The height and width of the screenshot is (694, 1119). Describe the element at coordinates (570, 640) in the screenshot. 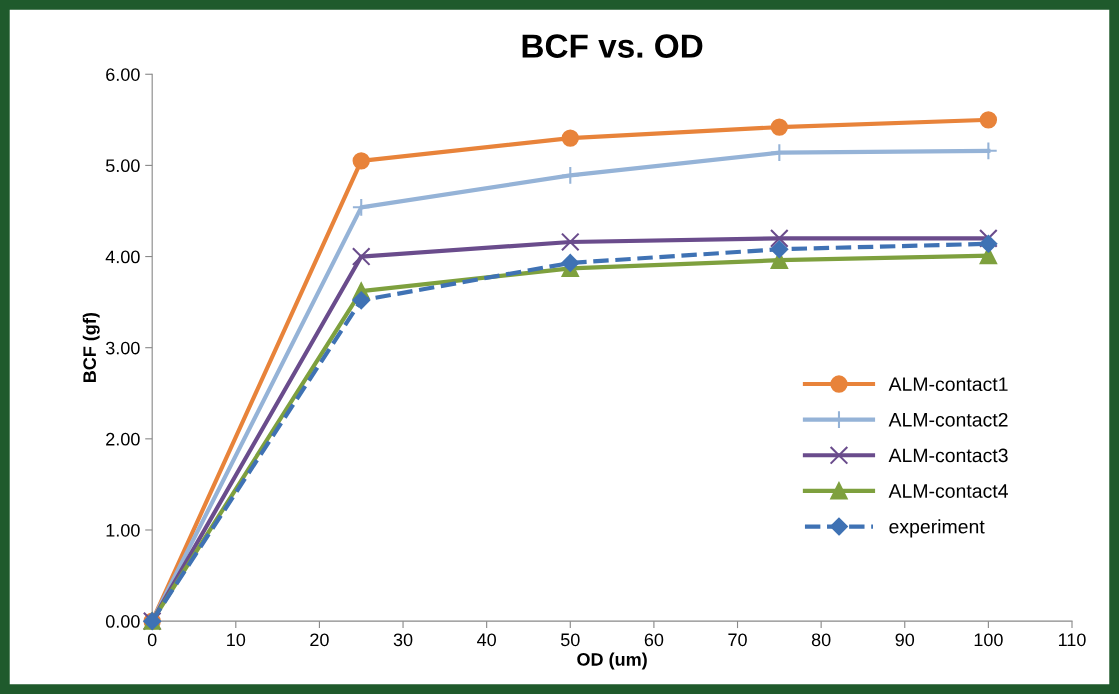

I see `x-tick-label: 50` at that location.